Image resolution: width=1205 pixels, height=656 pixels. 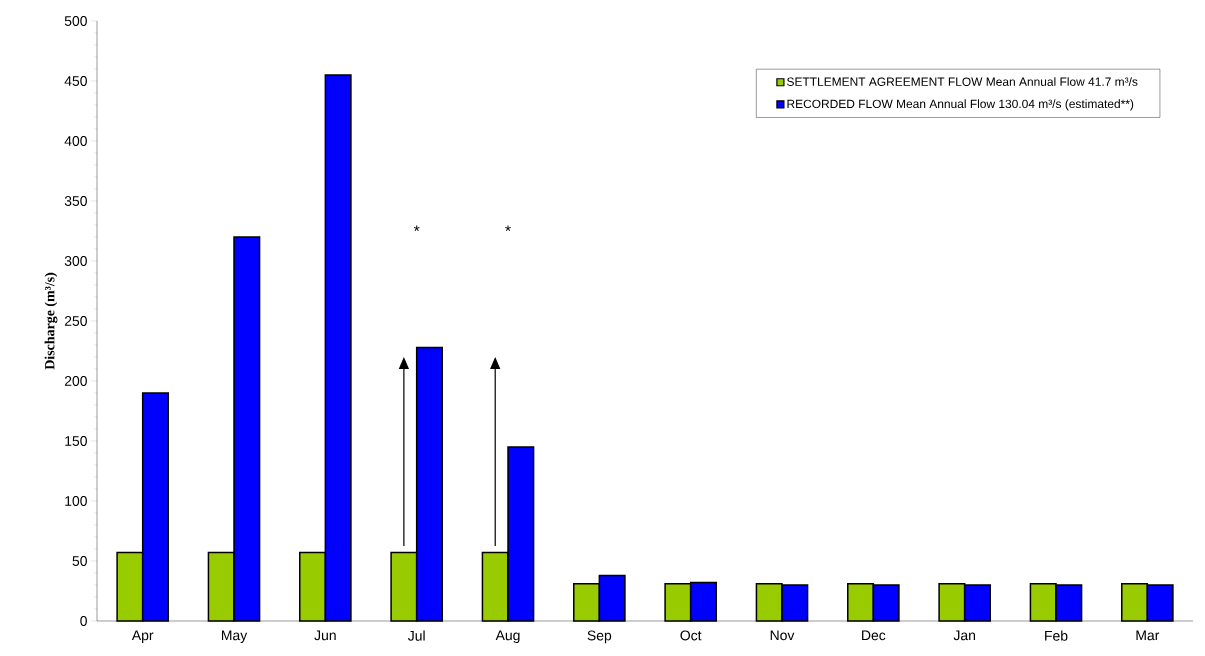 What do you see at coordinates (75, 261) in the screenshot?
I see `y-tick-label: 300` at bounding box center [75, 261].